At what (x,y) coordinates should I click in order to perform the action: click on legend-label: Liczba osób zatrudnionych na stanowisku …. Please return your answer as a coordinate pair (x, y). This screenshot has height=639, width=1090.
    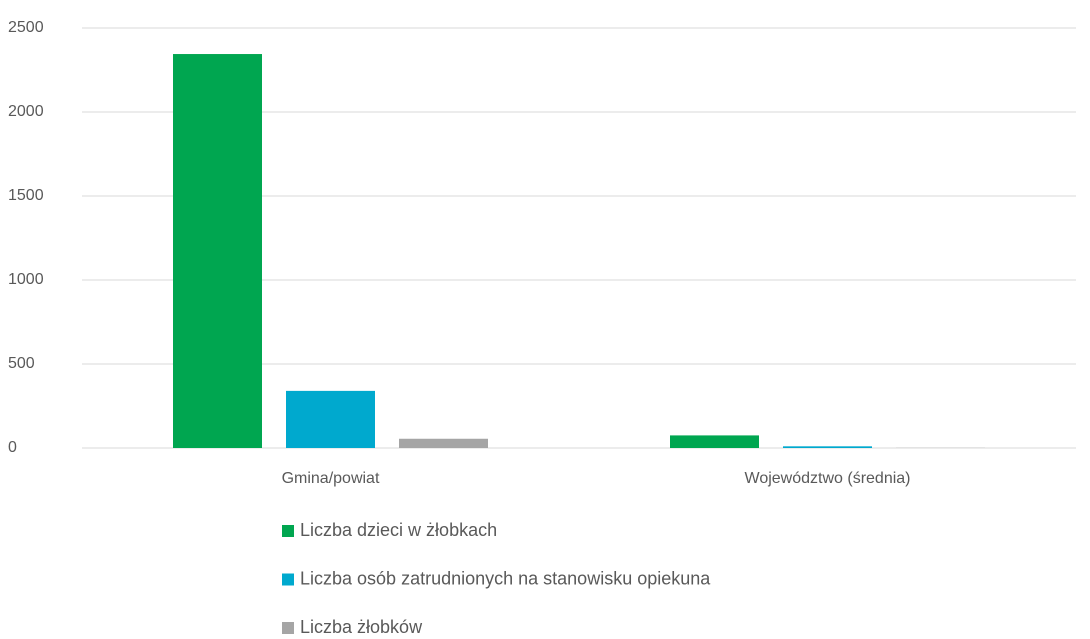
    Looking at the image, I should click on (505, 578).